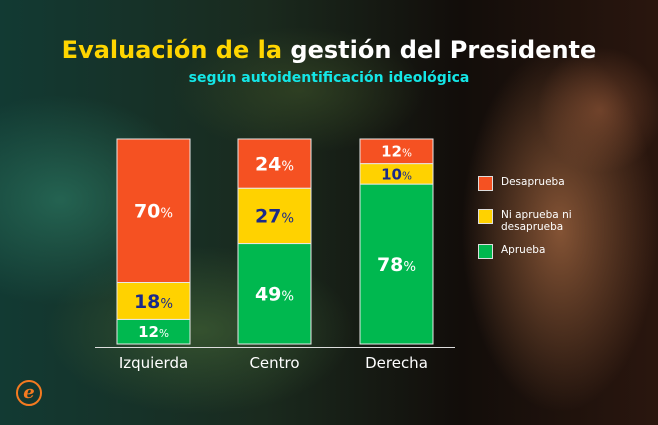 This screenshot has height=425, width=658. Describe the element at coordinates (329, 78) in the screenshot. I see `chart-subtitle: según autoidentificación ideológica` at that location.